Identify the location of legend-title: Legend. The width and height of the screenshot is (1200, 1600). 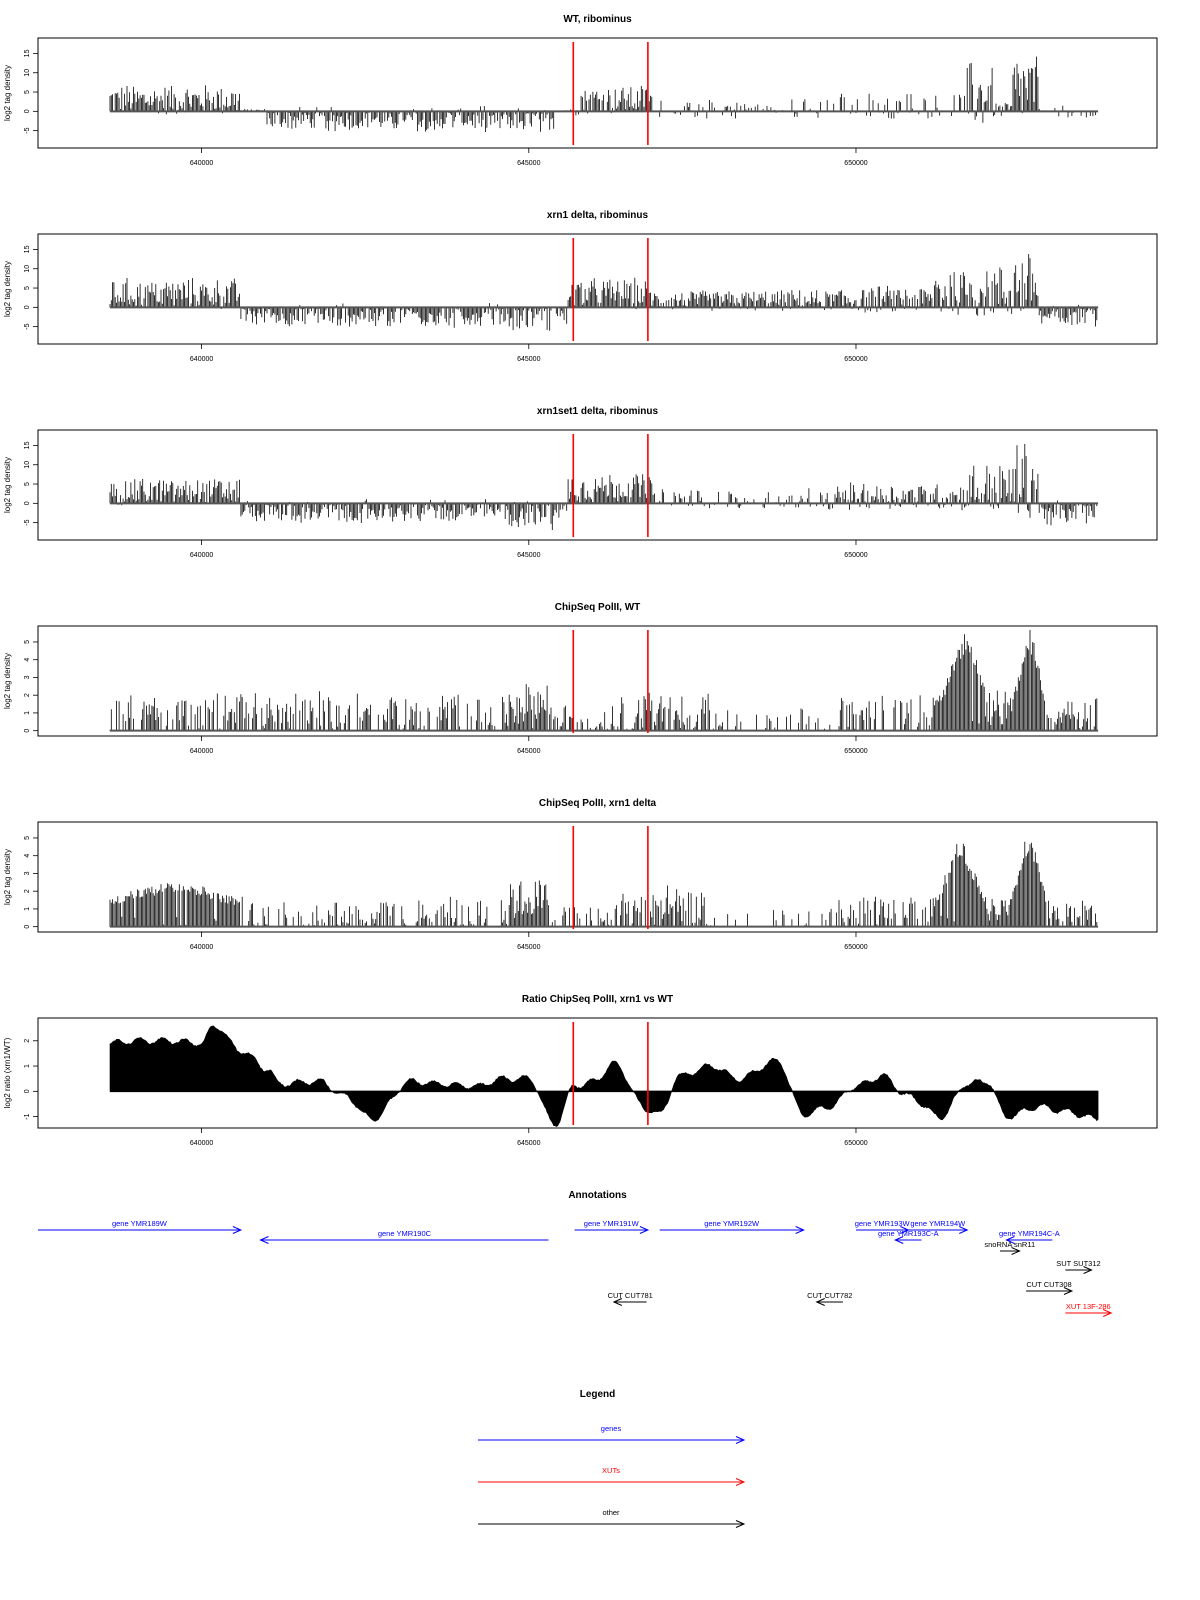
(598, 1394).